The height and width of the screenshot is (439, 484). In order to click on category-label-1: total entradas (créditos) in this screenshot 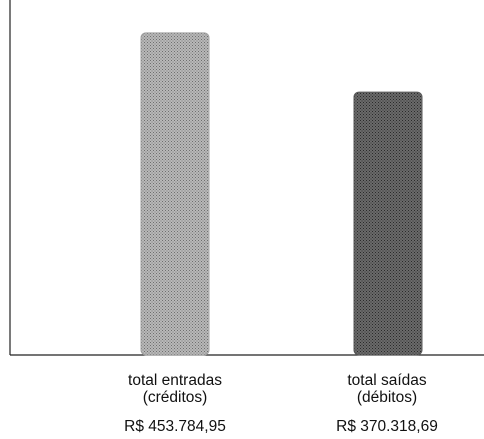, I will do `click(175, 389)`.